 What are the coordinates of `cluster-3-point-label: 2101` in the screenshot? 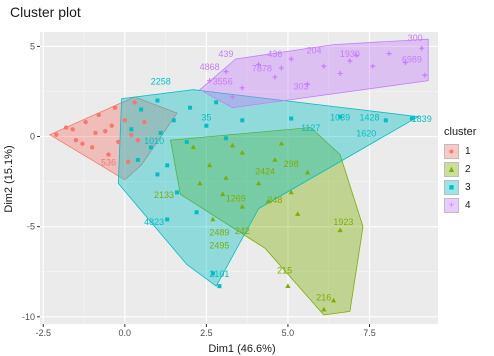 It's located at (219, 274).